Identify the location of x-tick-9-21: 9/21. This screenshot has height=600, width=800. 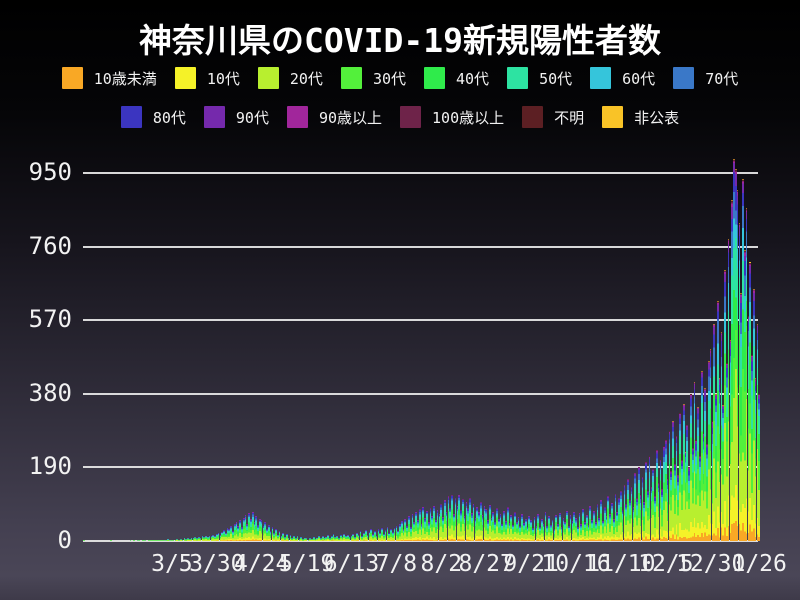
(531, 564).